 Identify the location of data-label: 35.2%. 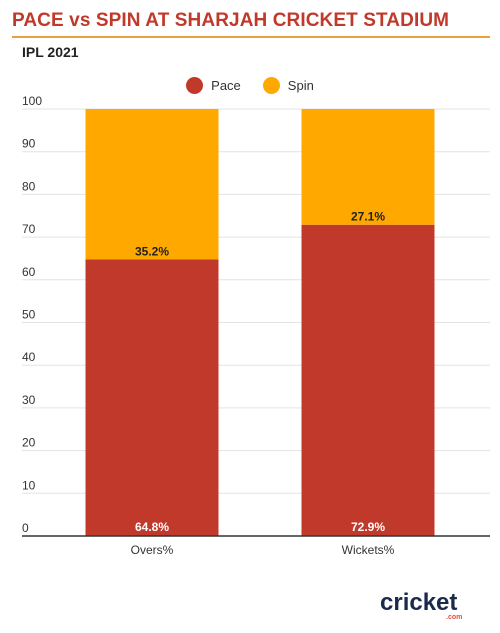
(152, 251).